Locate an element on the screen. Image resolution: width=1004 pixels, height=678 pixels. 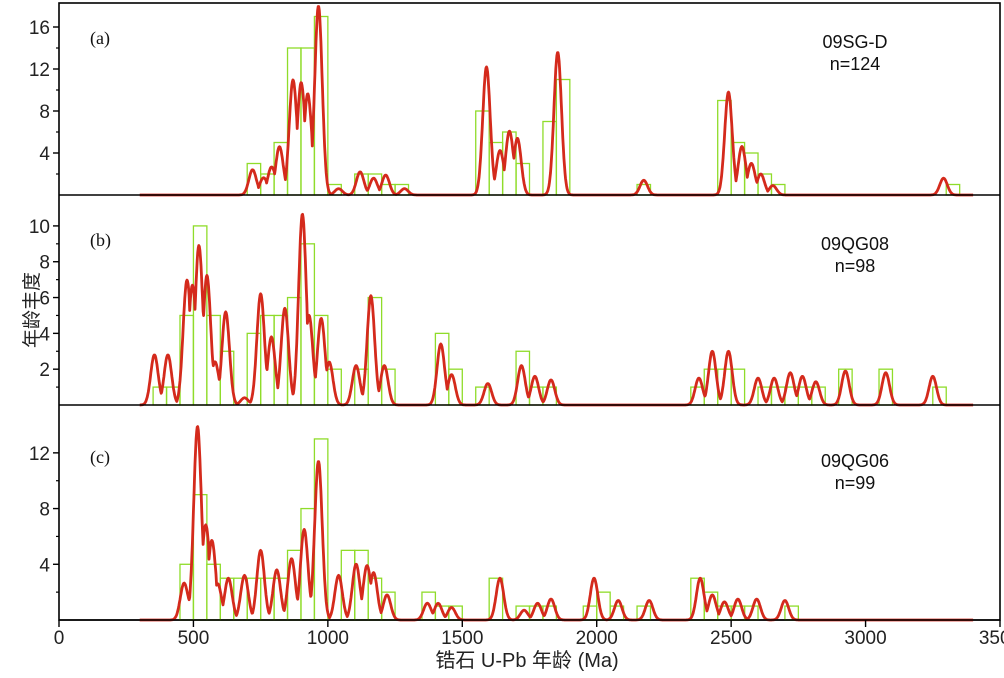
y-tick-label-2-5: 10 is located at coordinates (39, 227).